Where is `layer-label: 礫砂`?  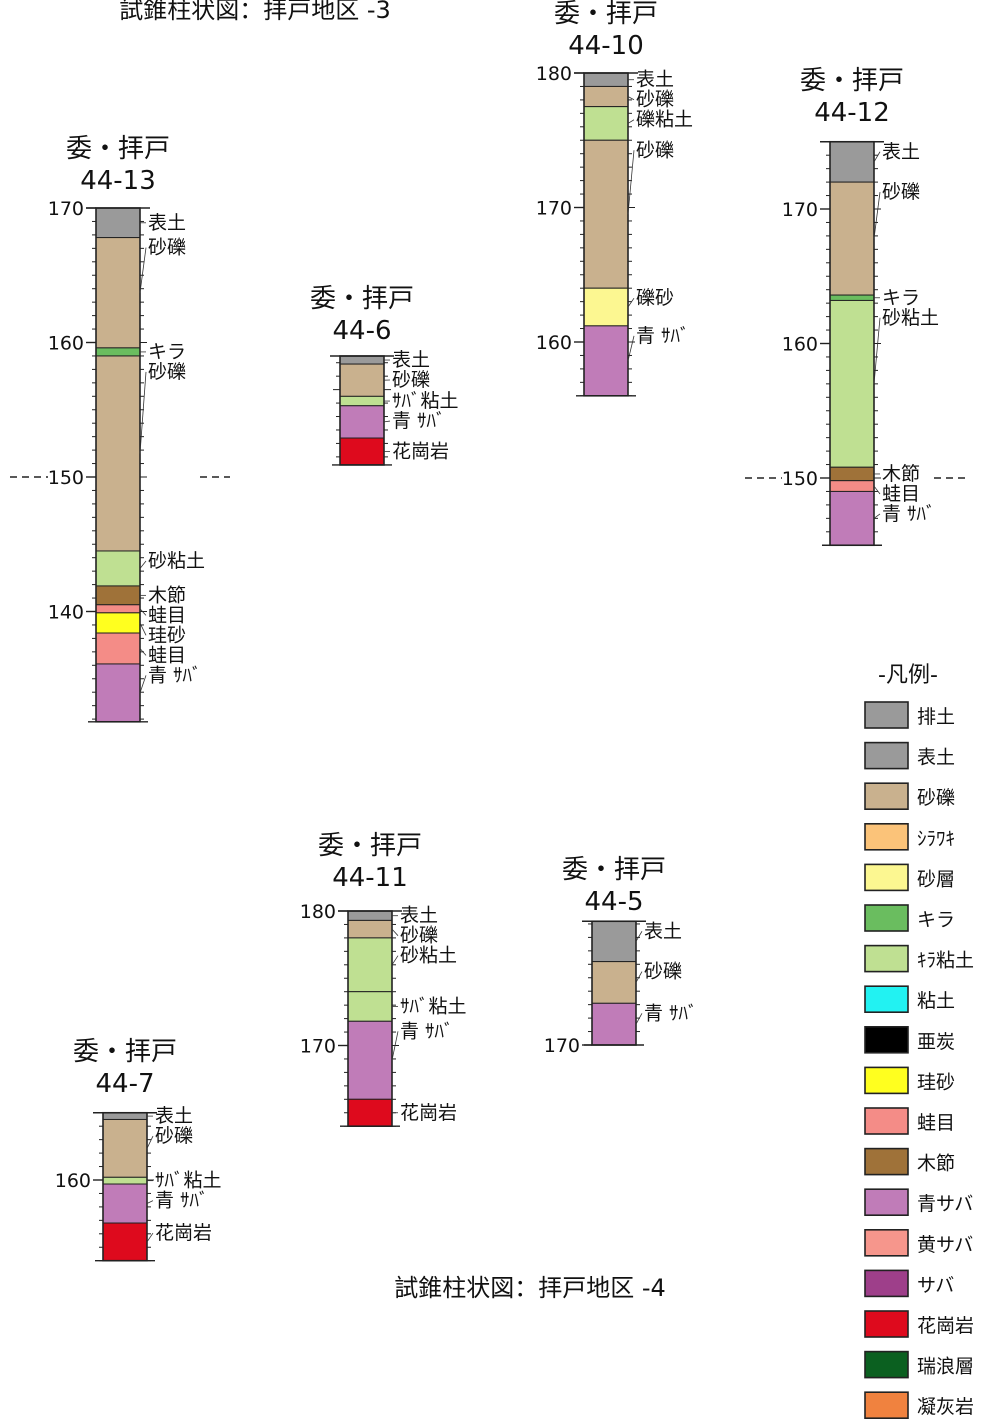 layer-label: 礫砂 is located at coordinates (655, 298).